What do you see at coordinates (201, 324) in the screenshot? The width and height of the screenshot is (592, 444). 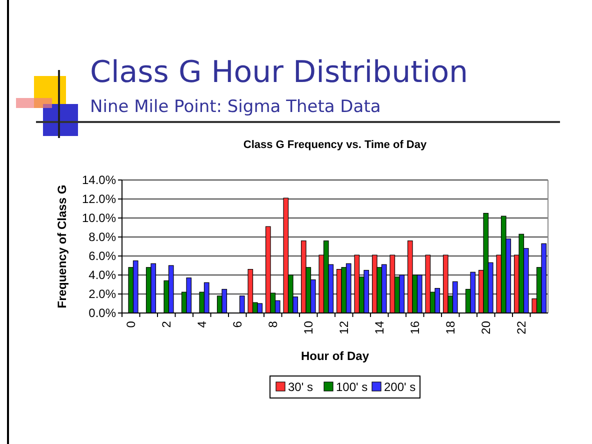 I see `x-tick-label: 4` at bounding box center [201, 324].